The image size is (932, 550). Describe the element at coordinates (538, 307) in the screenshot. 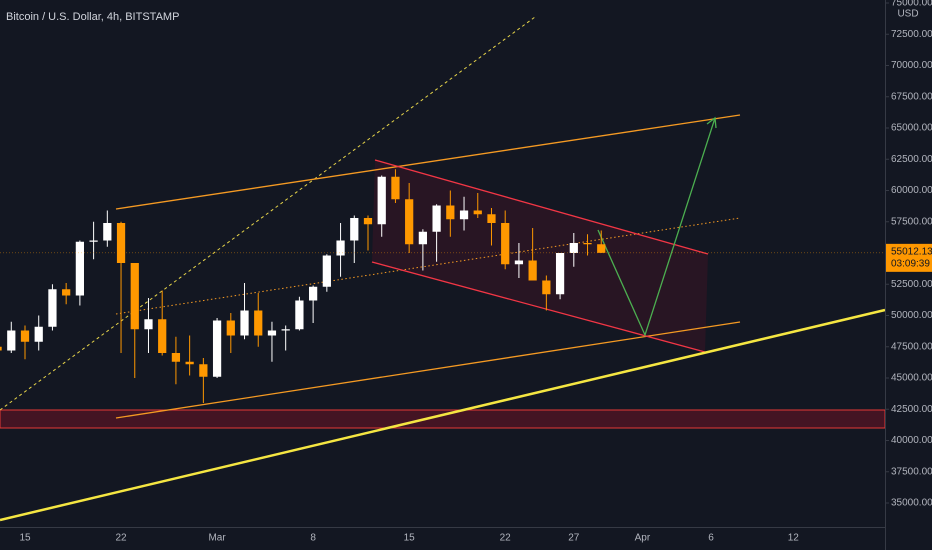

I see `wedge-bottom` at that location.